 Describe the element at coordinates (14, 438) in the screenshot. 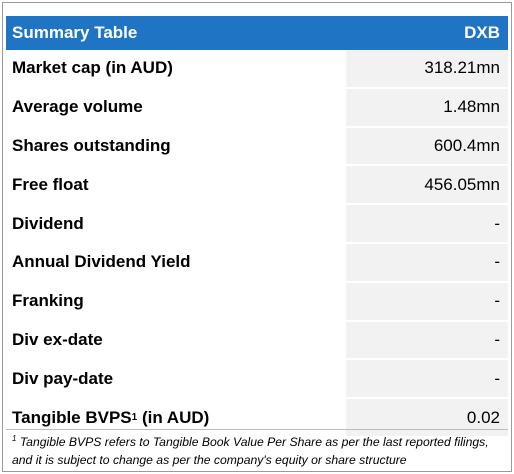

I see `footnote-number: 1` at that location.